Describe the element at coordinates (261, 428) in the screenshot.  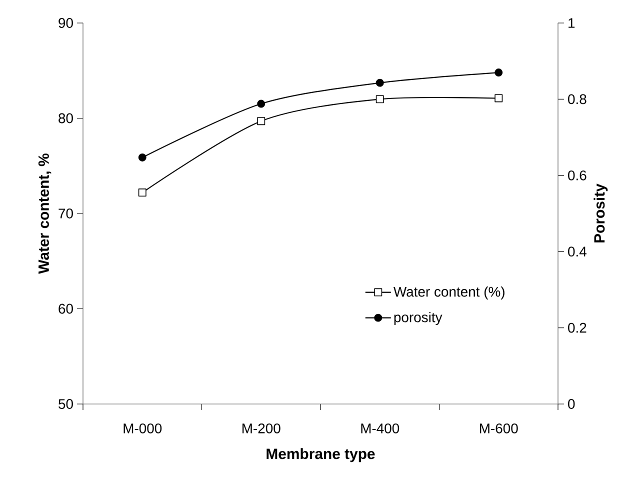
I see `x-tick-label: M-200` at that location.